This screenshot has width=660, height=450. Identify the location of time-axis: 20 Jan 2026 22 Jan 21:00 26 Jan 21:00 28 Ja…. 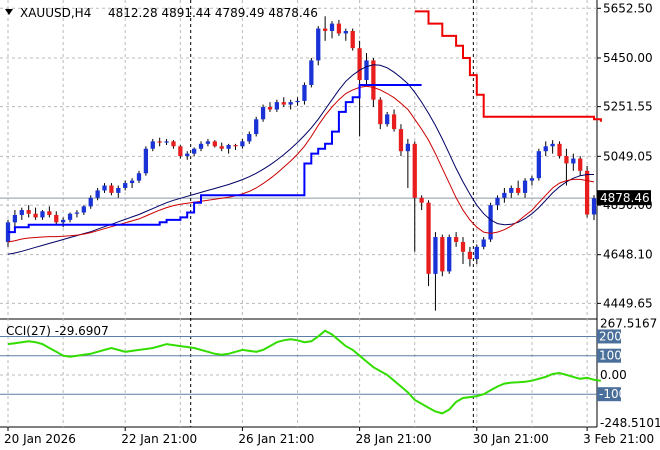
(329, 436).